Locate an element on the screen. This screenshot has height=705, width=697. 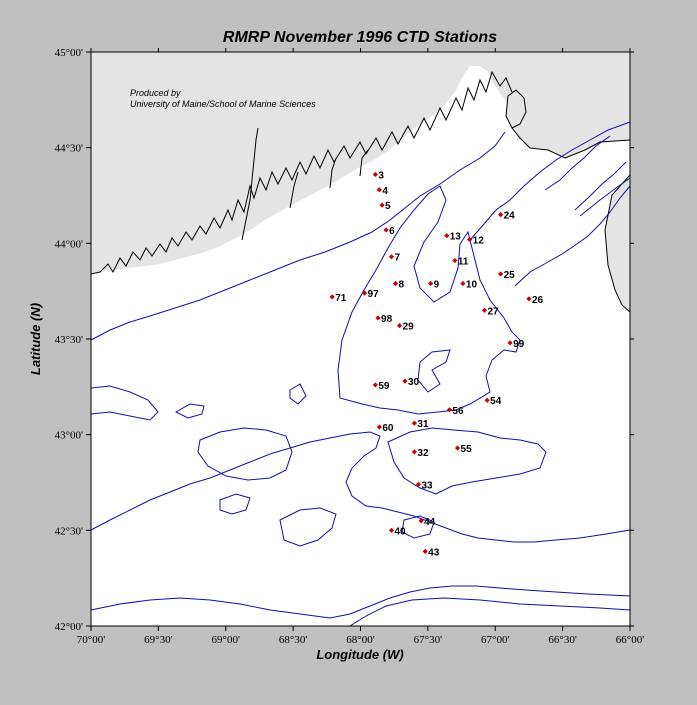
y-tick-label: 42°00' is located at coordinates (69, 627).